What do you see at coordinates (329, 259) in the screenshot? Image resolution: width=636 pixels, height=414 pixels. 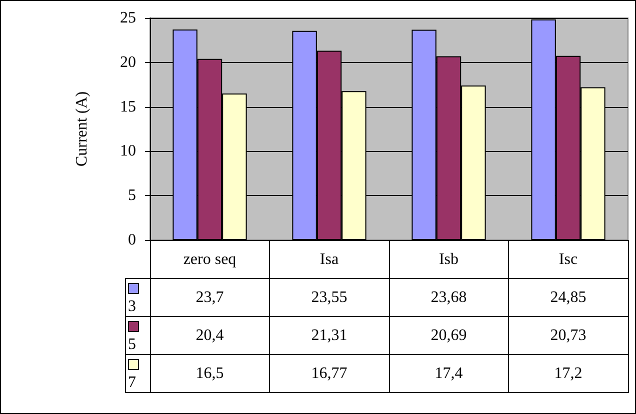 I see `x-tick-label: Isa` at bounding box center [329, 259].